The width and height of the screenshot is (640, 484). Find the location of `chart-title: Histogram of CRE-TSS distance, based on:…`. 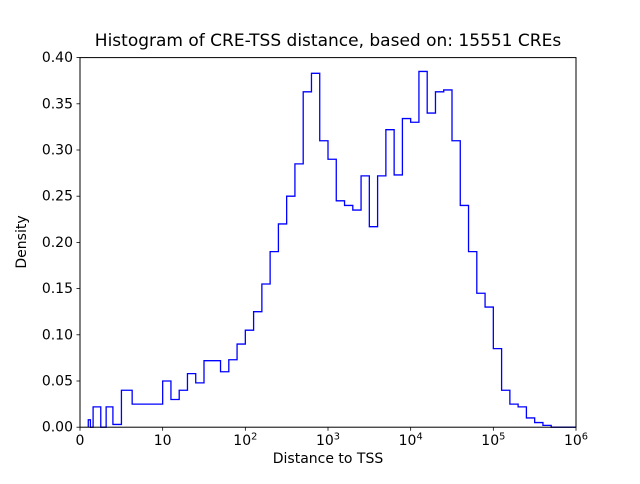

chart-title: Histogram of CRE-TSS distance, based on:… is located at coordinates (328, 41).